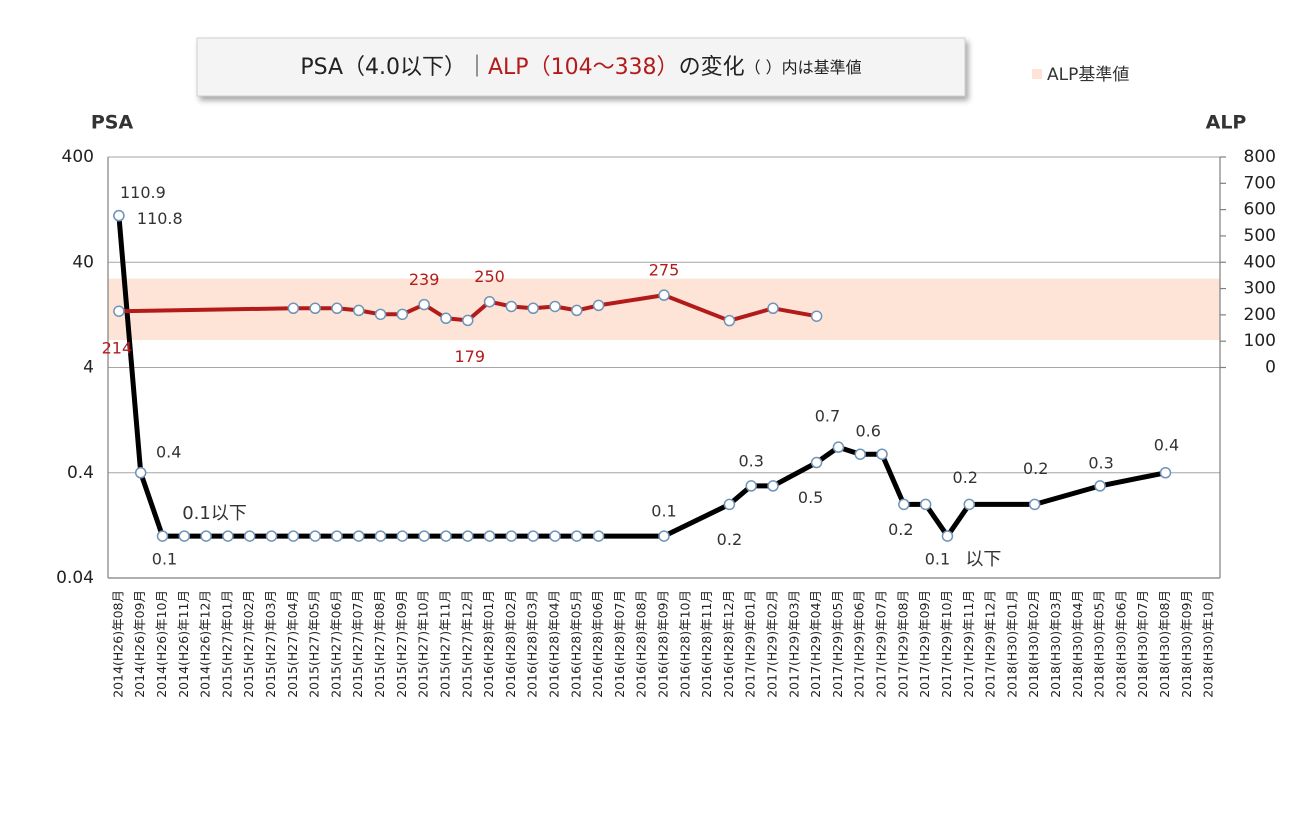  What do you see at coordinates (1100, 462) in the screenshot?
I see `data-label: 0.3` at bounding box center [1100, 462].